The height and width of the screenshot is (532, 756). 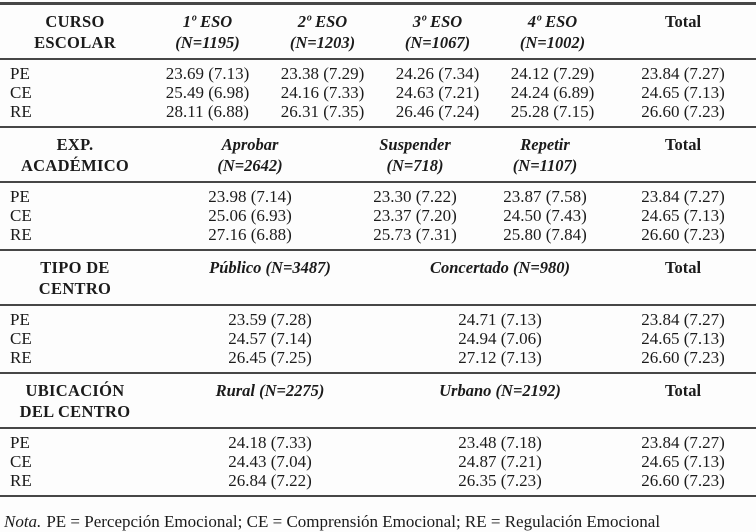 I want to click on stat-cell: 24.26 (7.34), so click(x=437, y=73).